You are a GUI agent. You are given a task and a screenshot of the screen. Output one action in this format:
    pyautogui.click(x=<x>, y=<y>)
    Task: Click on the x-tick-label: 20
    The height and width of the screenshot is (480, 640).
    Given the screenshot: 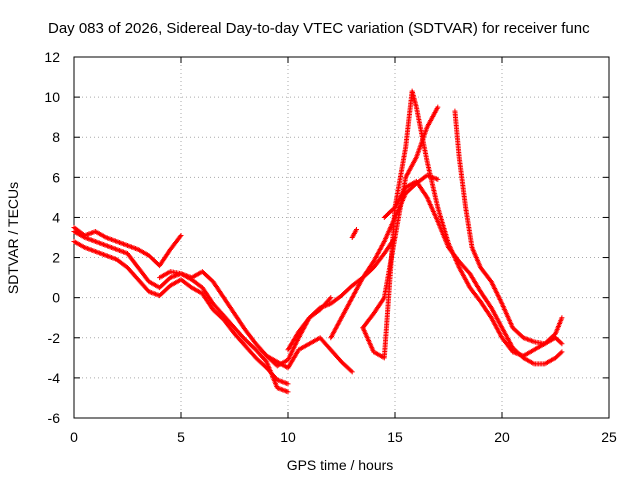 What is the action you would take?
    pyautogui.click(x=502, y=437)
    